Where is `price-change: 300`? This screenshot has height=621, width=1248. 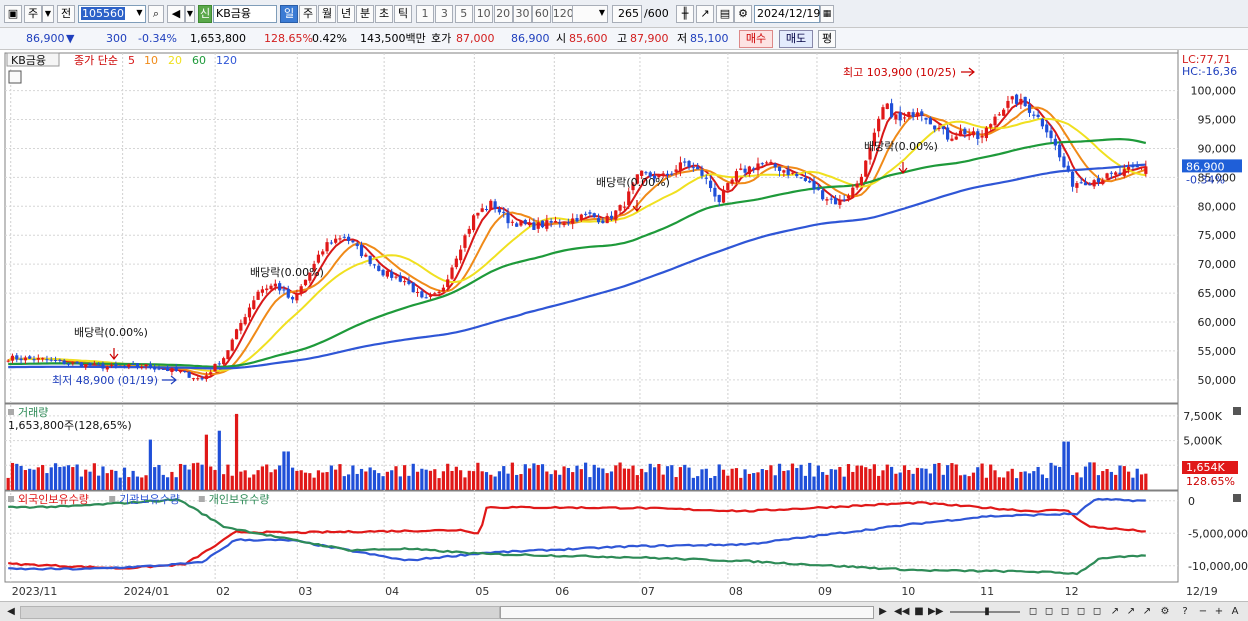
price-change: 300 is located at coordinates (116, 38).